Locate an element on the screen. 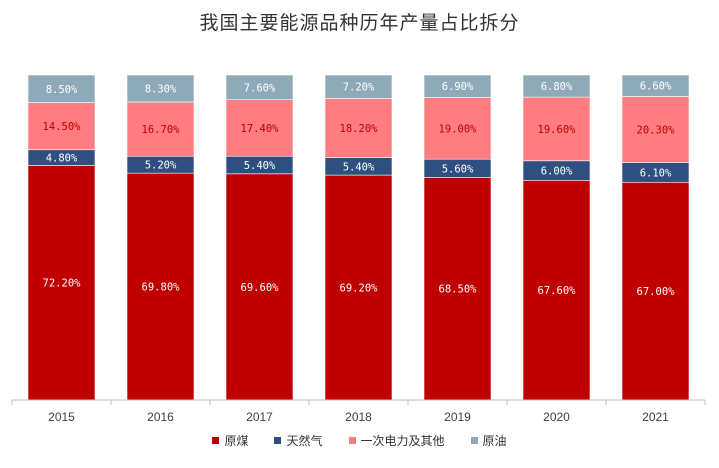  legend-item-crude-oil: 原油 is located at coordinates (488, 440).